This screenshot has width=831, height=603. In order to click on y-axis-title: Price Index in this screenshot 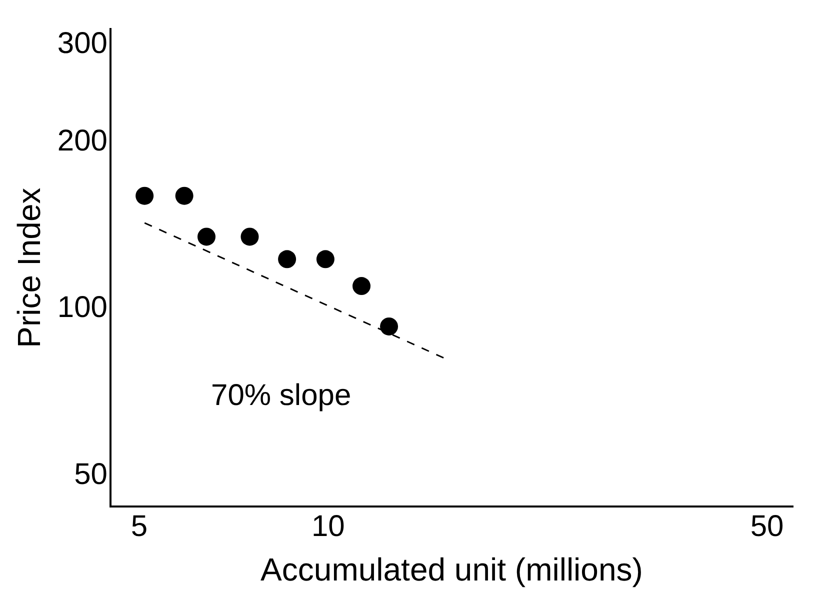, I will do `click(29, 268)`.